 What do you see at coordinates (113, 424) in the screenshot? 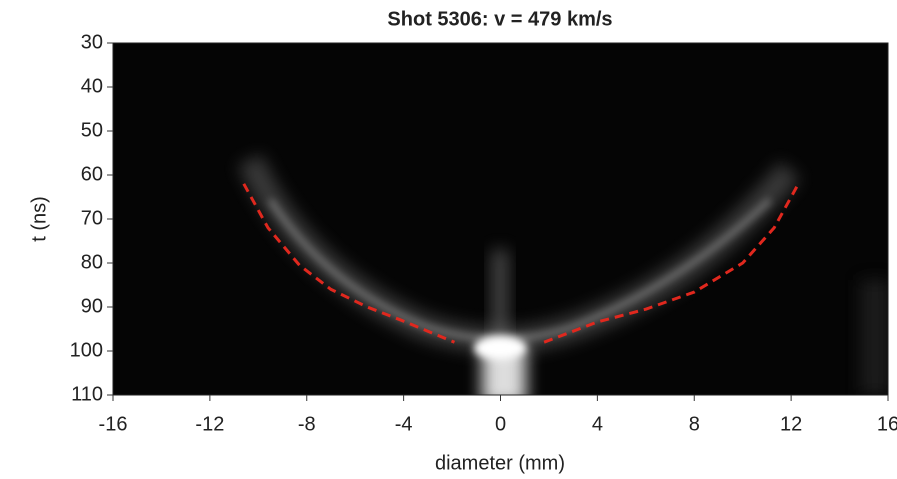
I see `x-tick-label: -16` at bounding box center [113, 424].